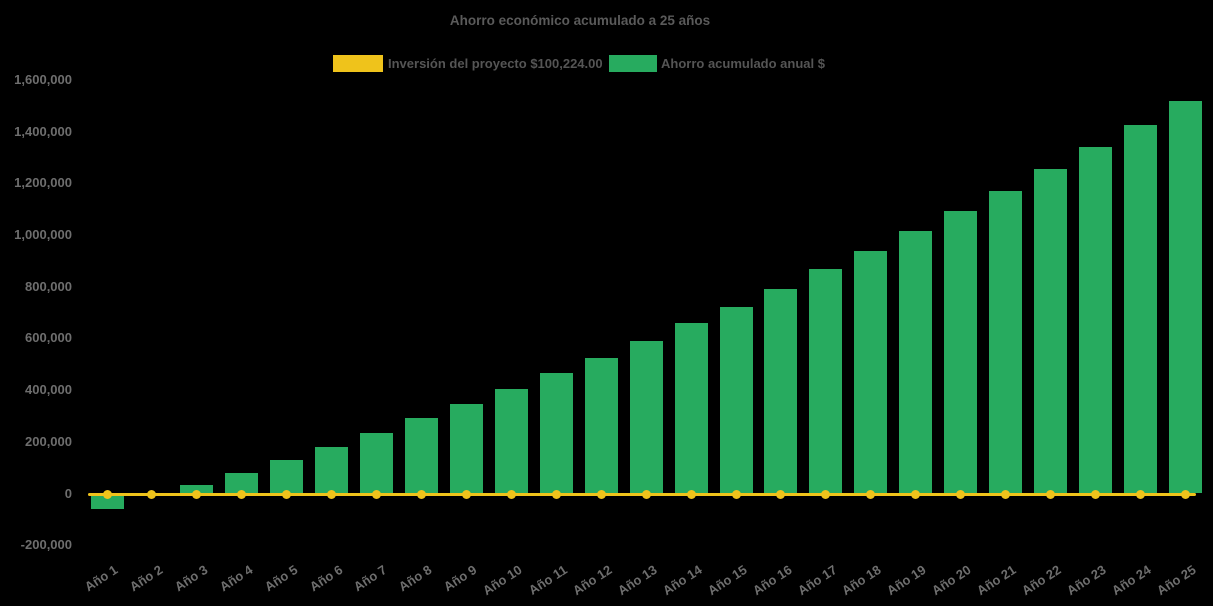 This screenshot has width=1213, height=606. What do you see at coordinates (48, 441) in the screenshot?
I see `y-tick-label: 200,000` at bounding box center [48, 441].